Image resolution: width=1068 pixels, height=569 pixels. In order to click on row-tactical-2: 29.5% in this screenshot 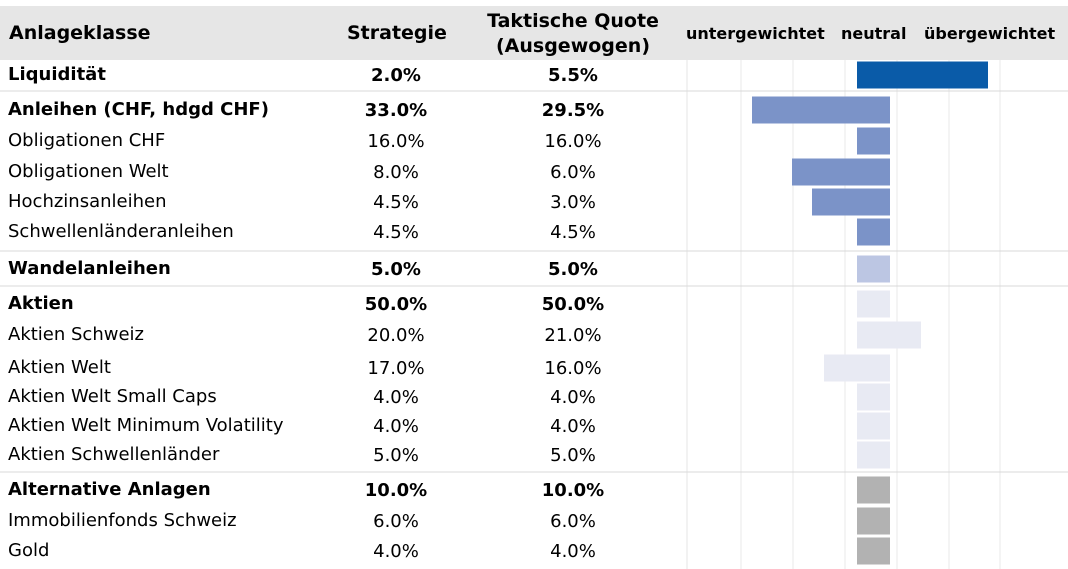, I will do `click(573, 110)`.